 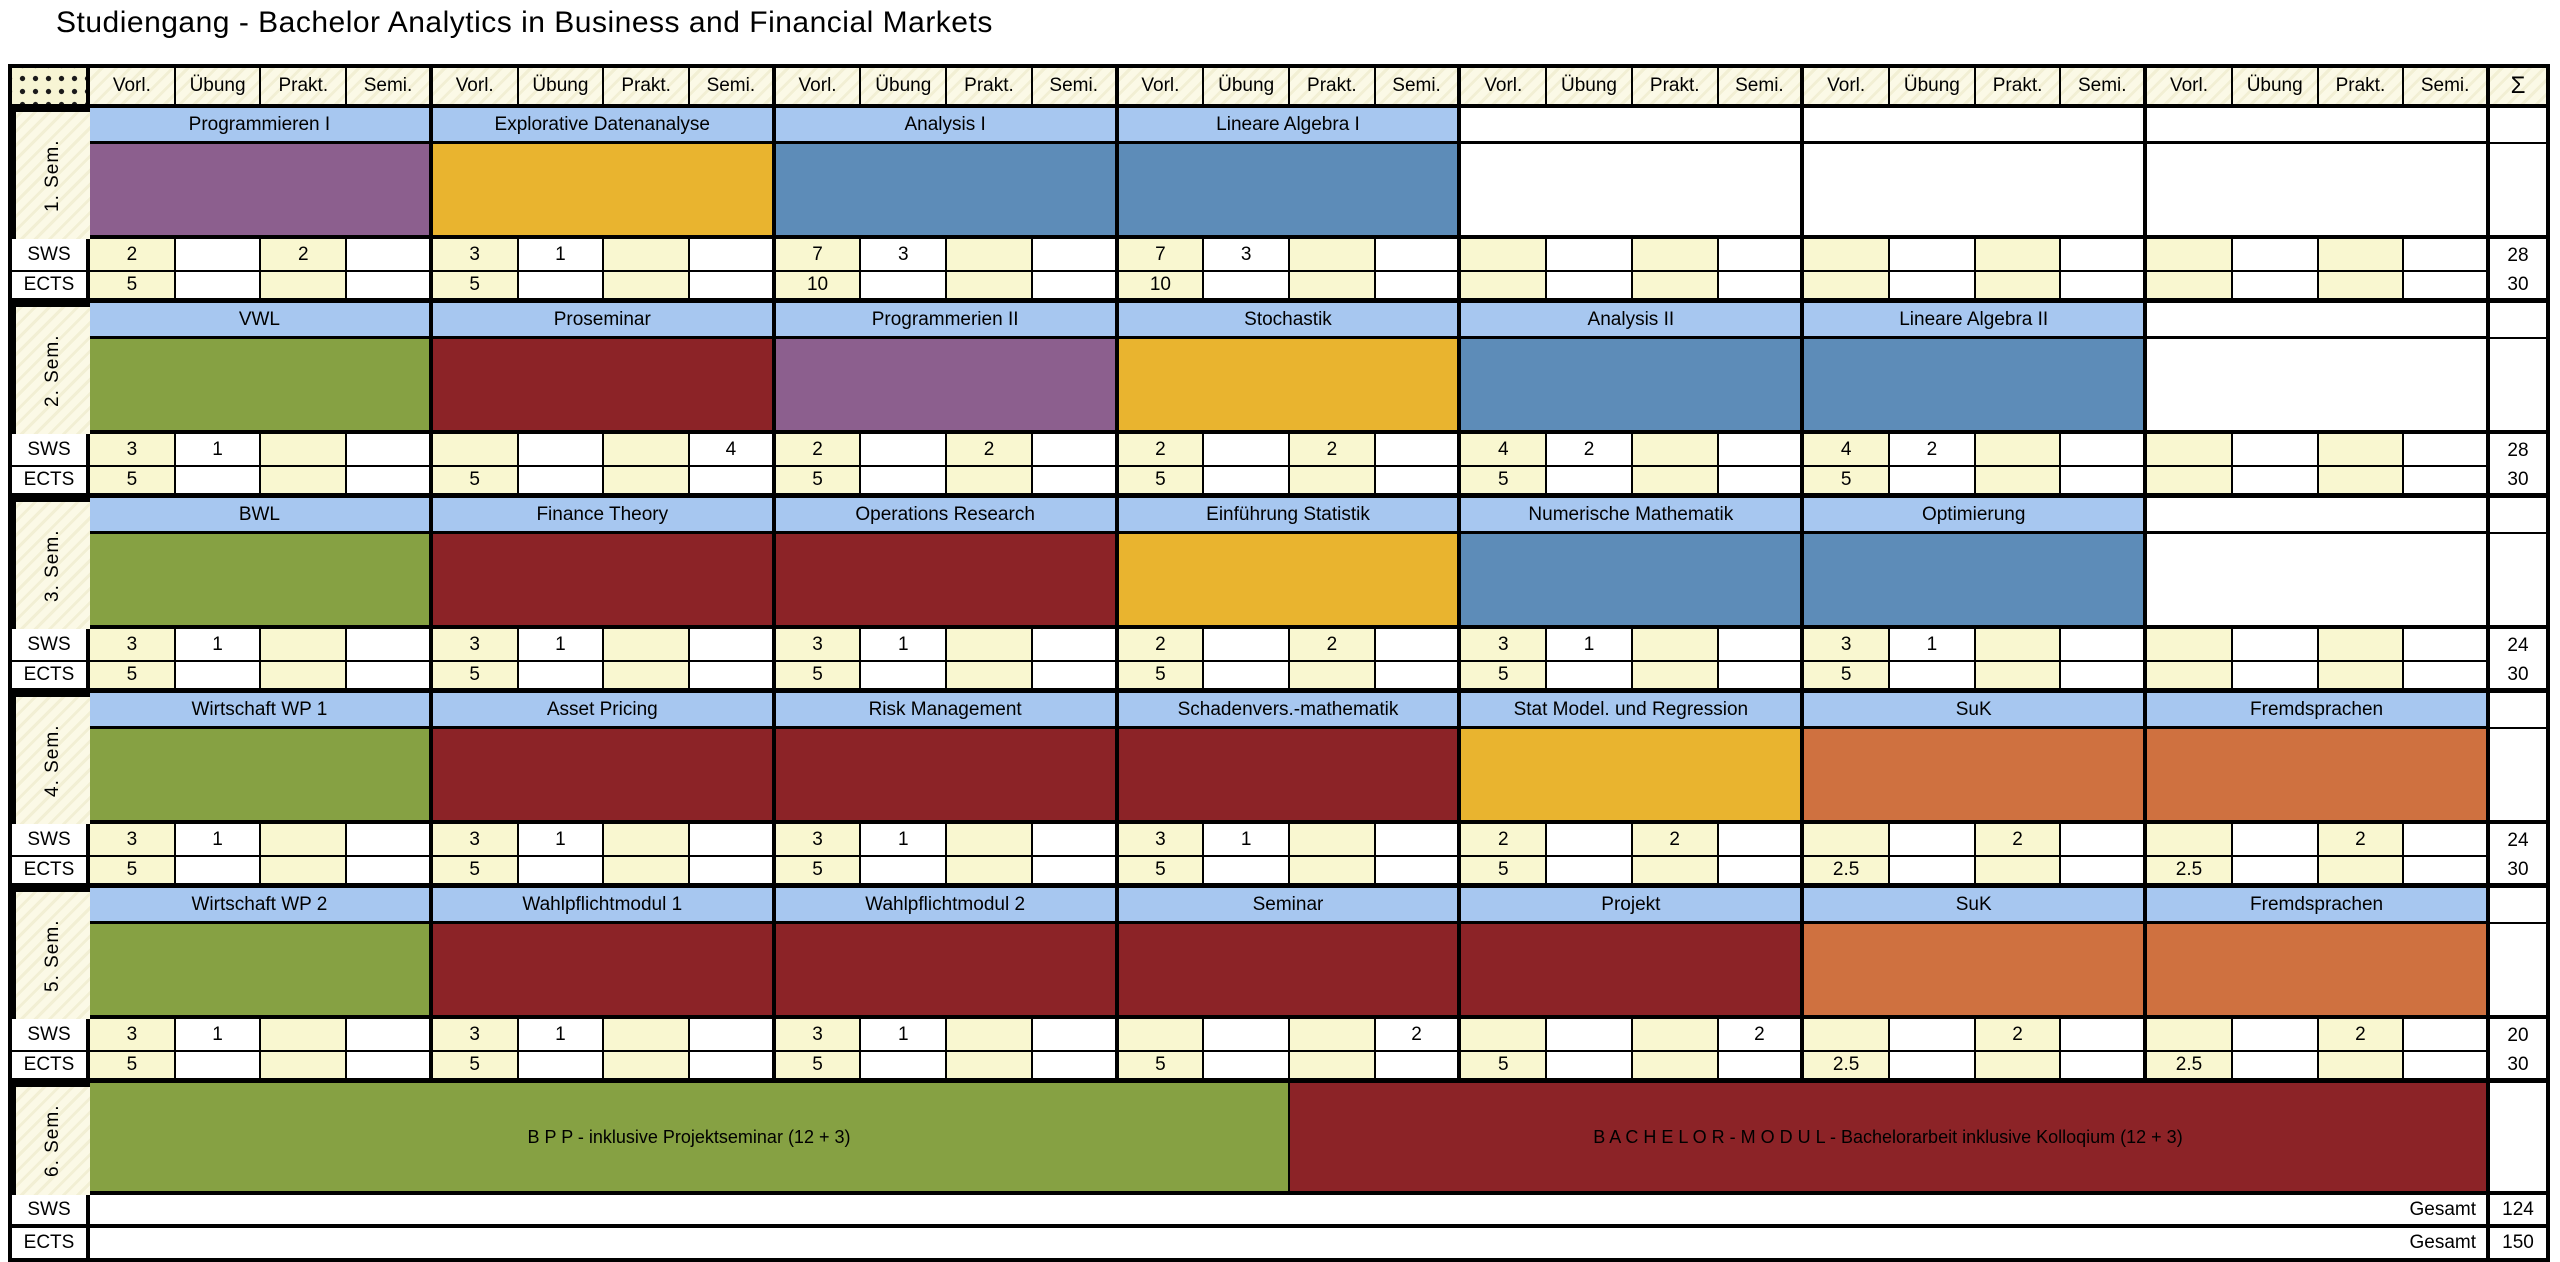 What do you see at coordinates (818, 287) in the screenshot?
I see `ects-cell: 10` at bounding box center [818, 287].